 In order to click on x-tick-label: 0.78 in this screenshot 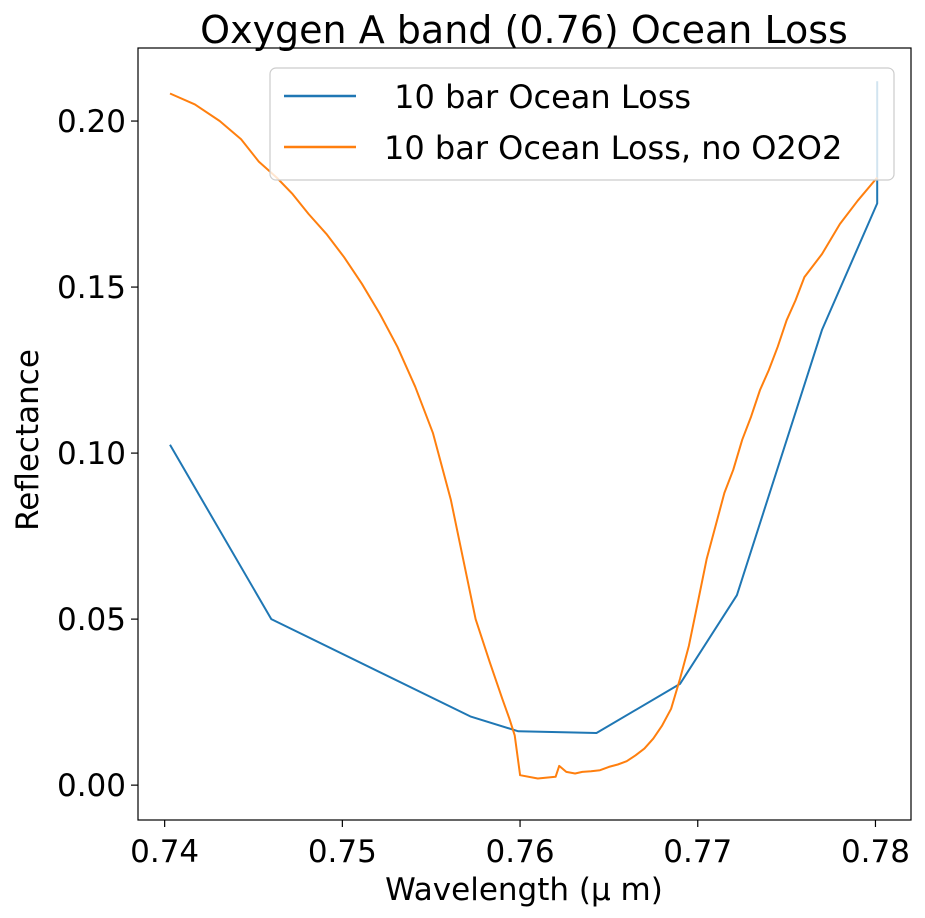, I will do `click(875, 852)`.